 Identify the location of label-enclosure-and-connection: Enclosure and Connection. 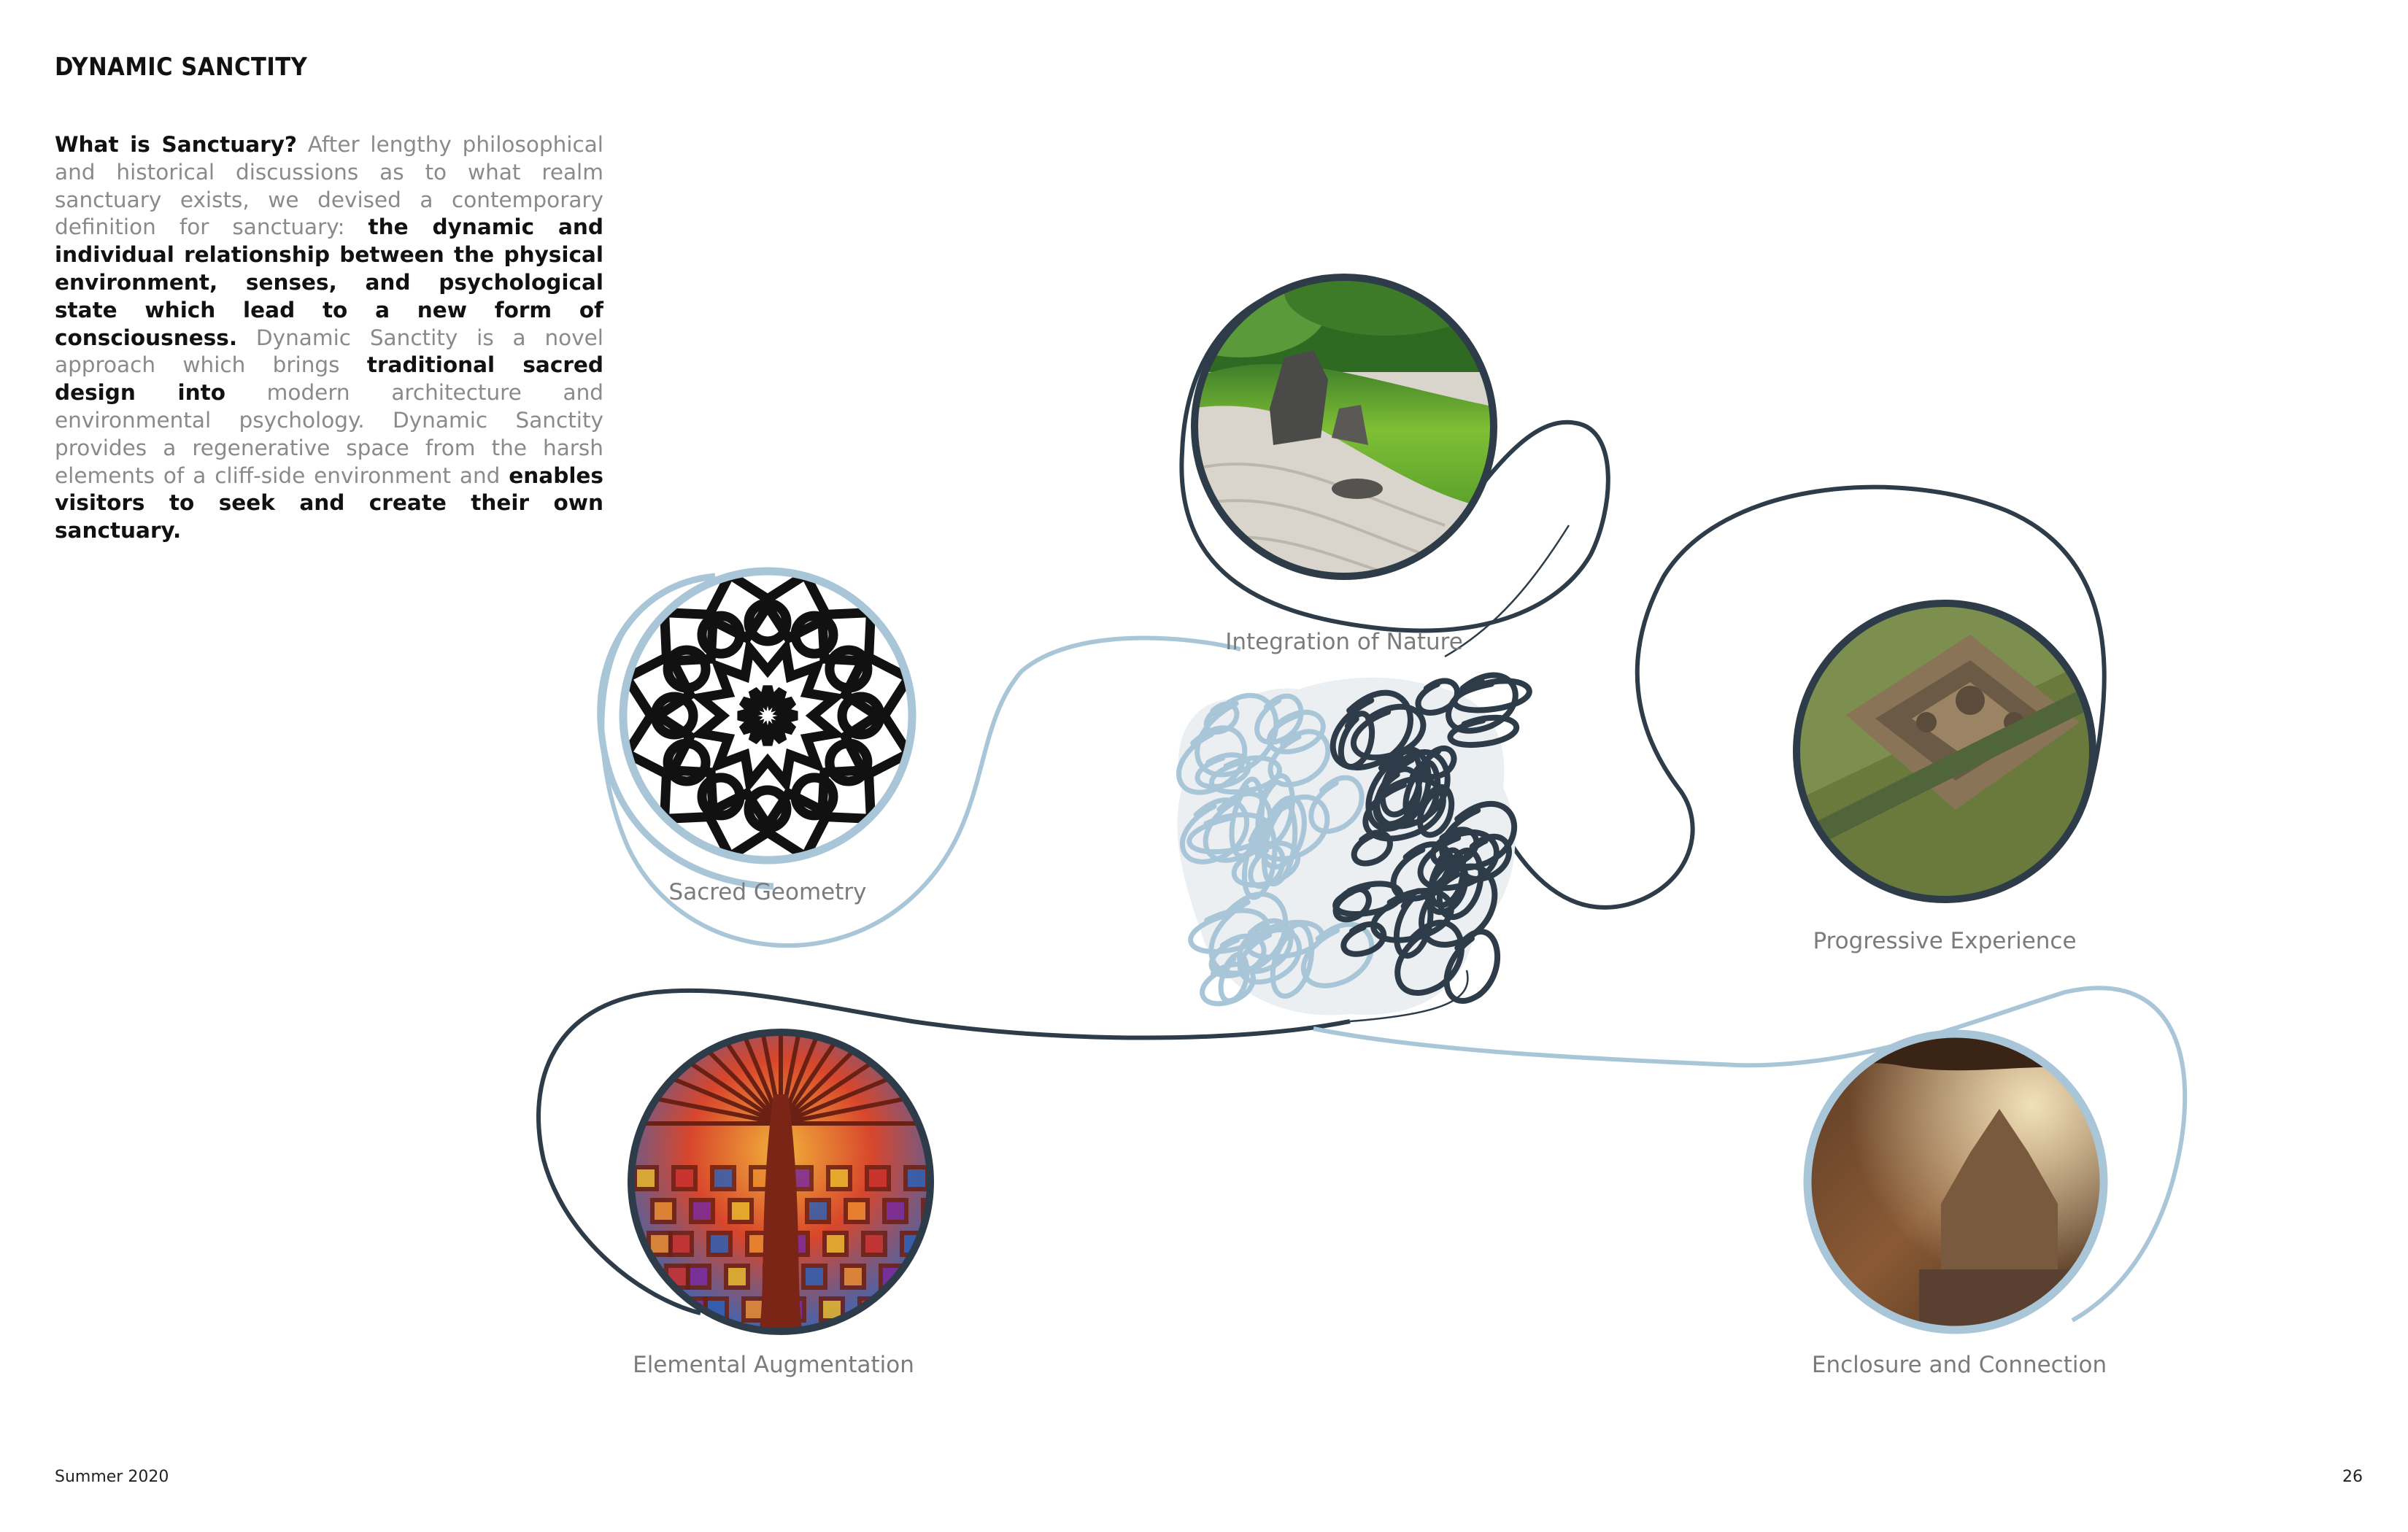
(1959, 1365).